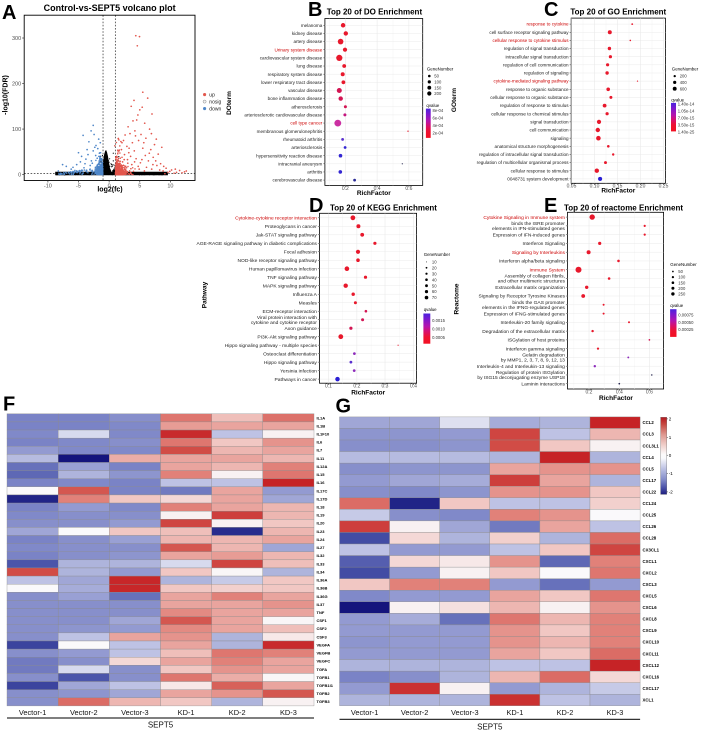 This screenshot has height=736, width=701. I want to click on svg-text: IL37, so click(321, 604).